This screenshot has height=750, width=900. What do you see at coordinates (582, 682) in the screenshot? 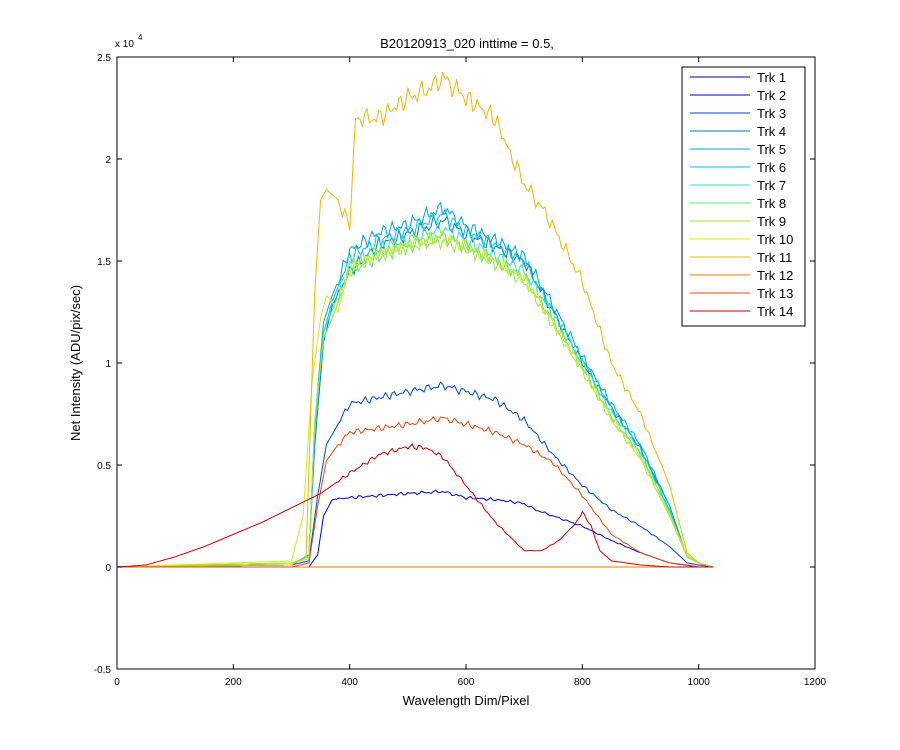
I see `x-tick-label: 800` at bounding box center [582, 682].